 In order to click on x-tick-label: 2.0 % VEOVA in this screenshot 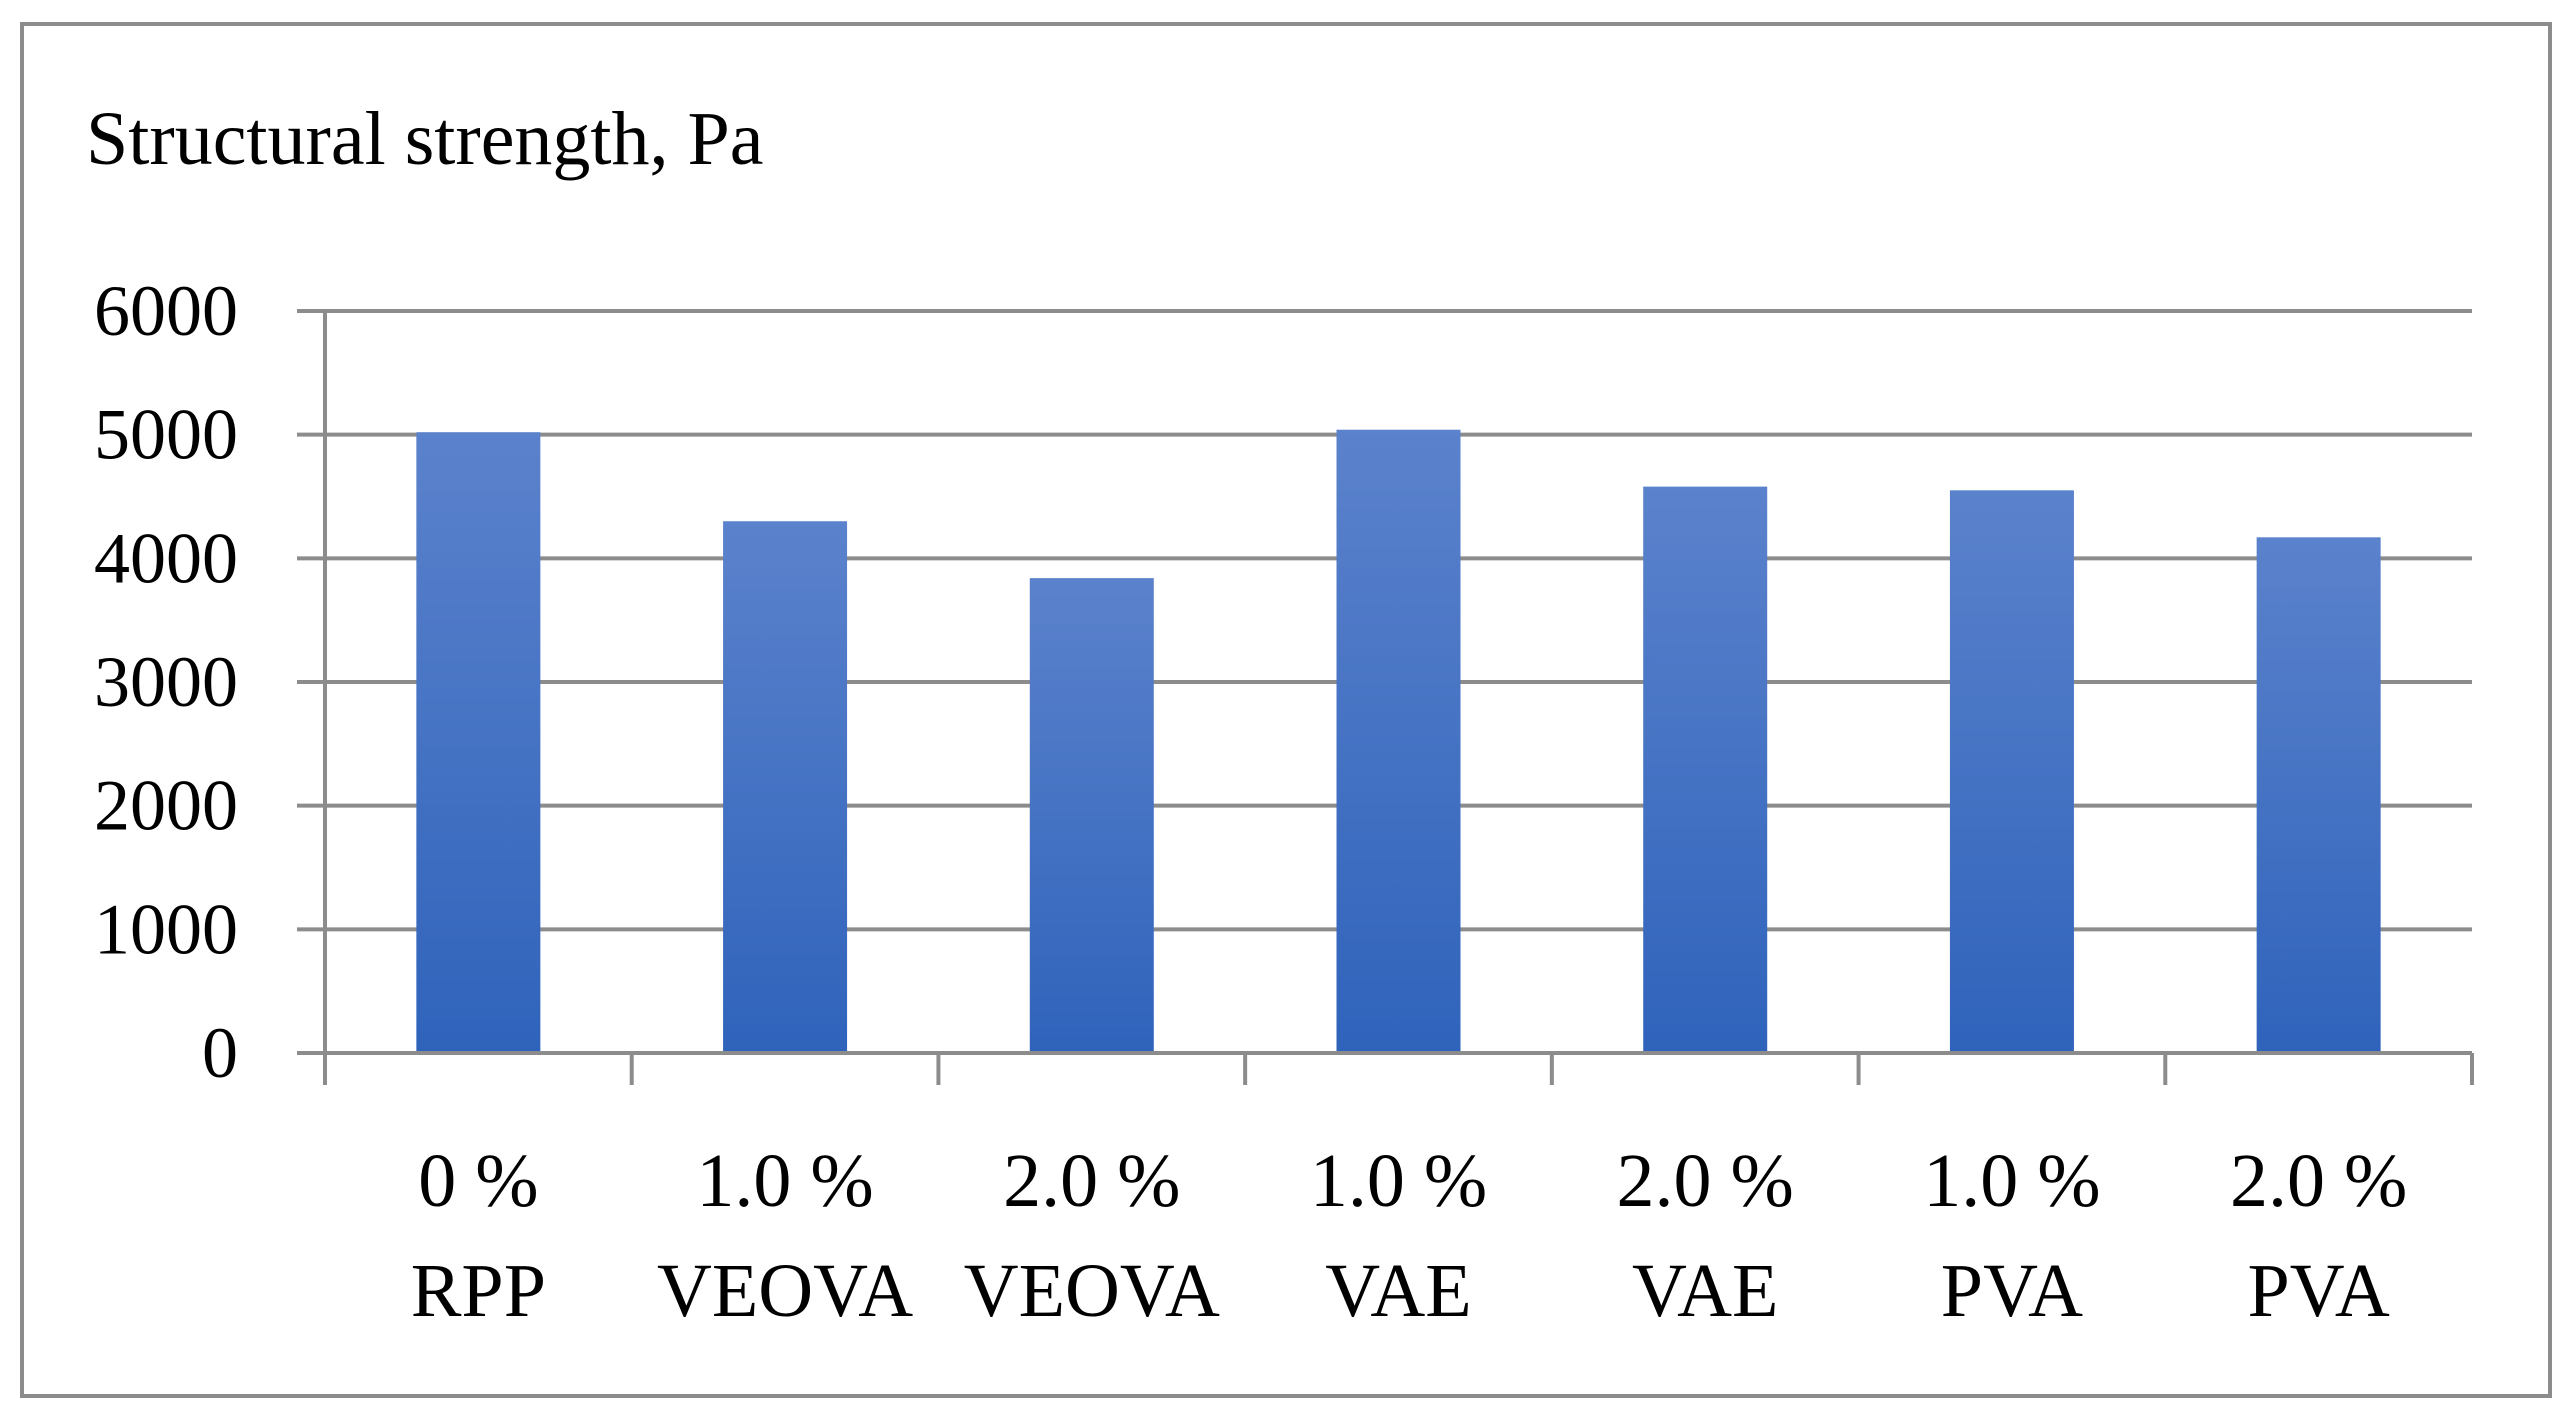, I will do `click(1092, 1236)`.